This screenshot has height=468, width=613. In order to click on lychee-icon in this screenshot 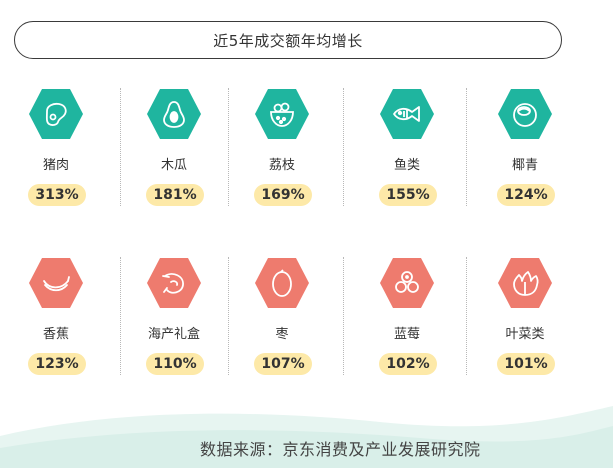, I will do `click(282, 114)`.